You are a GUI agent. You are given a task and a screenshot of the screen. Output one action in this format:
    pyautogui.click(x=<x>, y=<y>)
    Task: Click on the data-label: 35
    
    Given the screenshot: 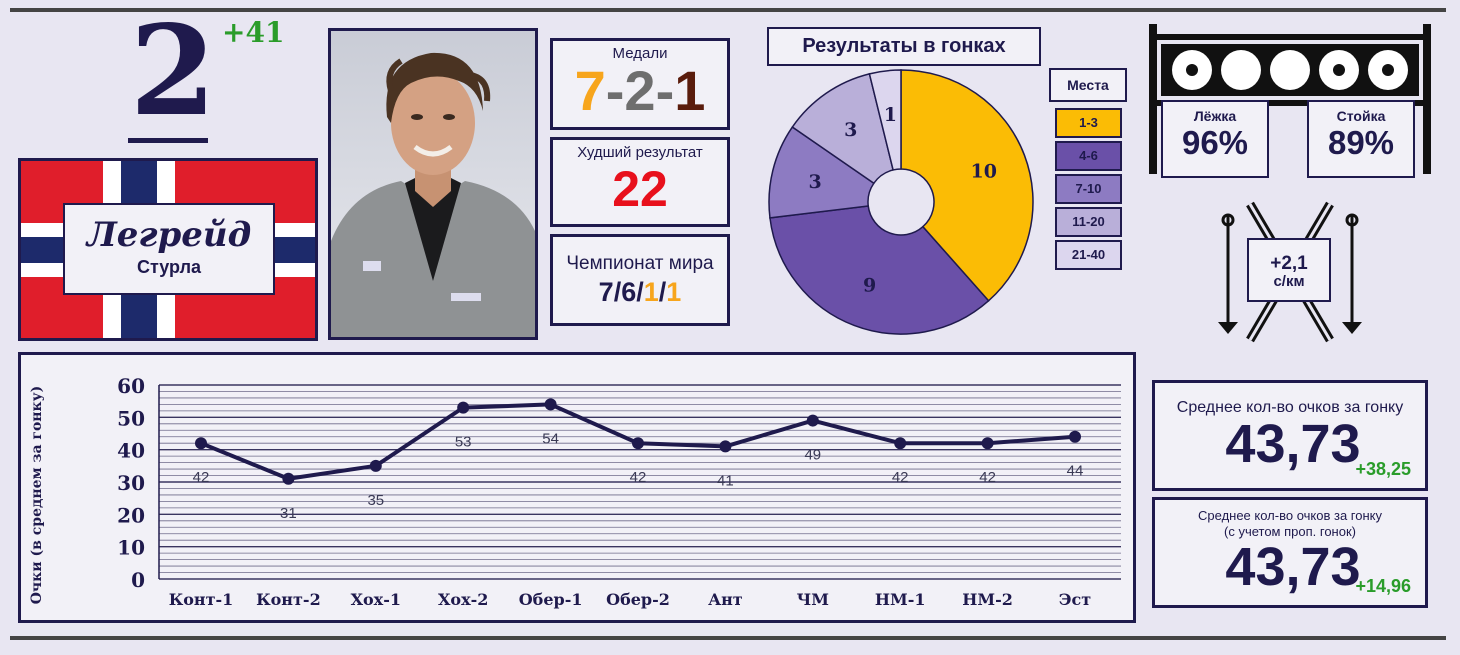 What is the action you would take?
    pyautogui.click(x=375, y=500)
    